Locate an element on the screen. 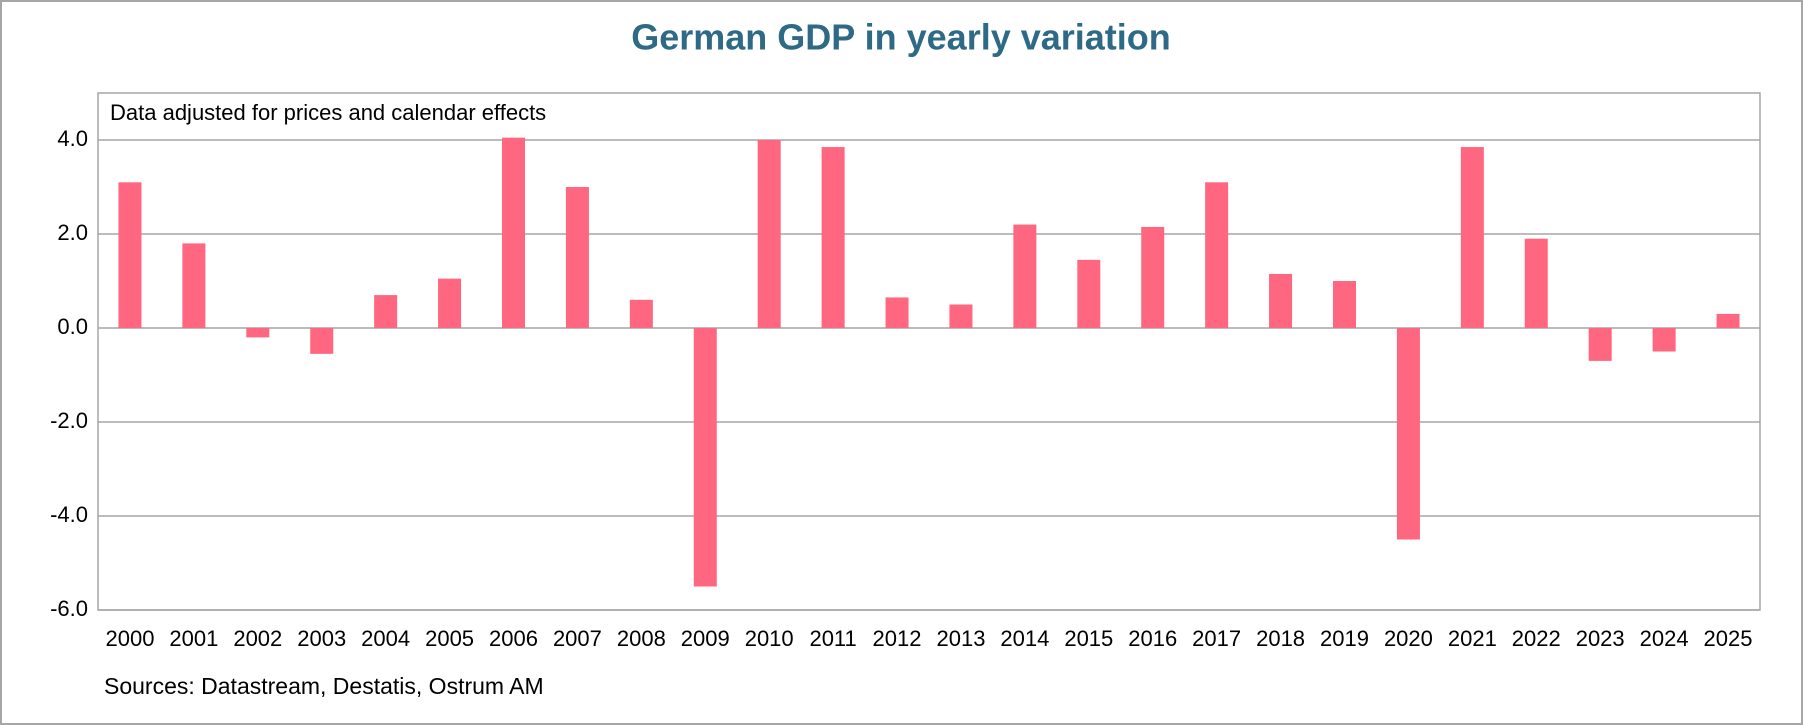 Image resolution: width=1803 pixels, height=725 pixels. x-tick-label: 2006 is located at coordinates (513, 638).